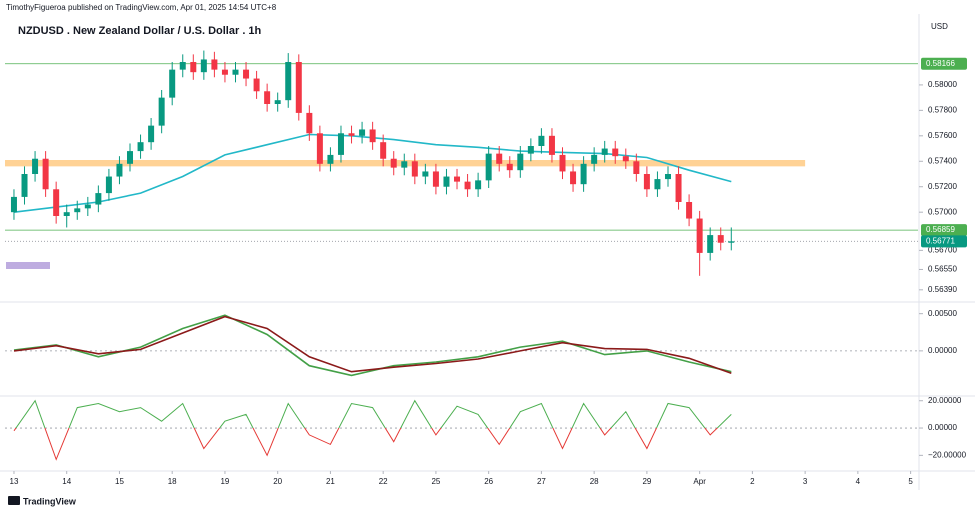 The width and height of the screenshot is (975, 513). What do you see at coordinates (14, 481) in the screenshot?
I see `x-tick-label: 13` at bounding box center [14, 481].